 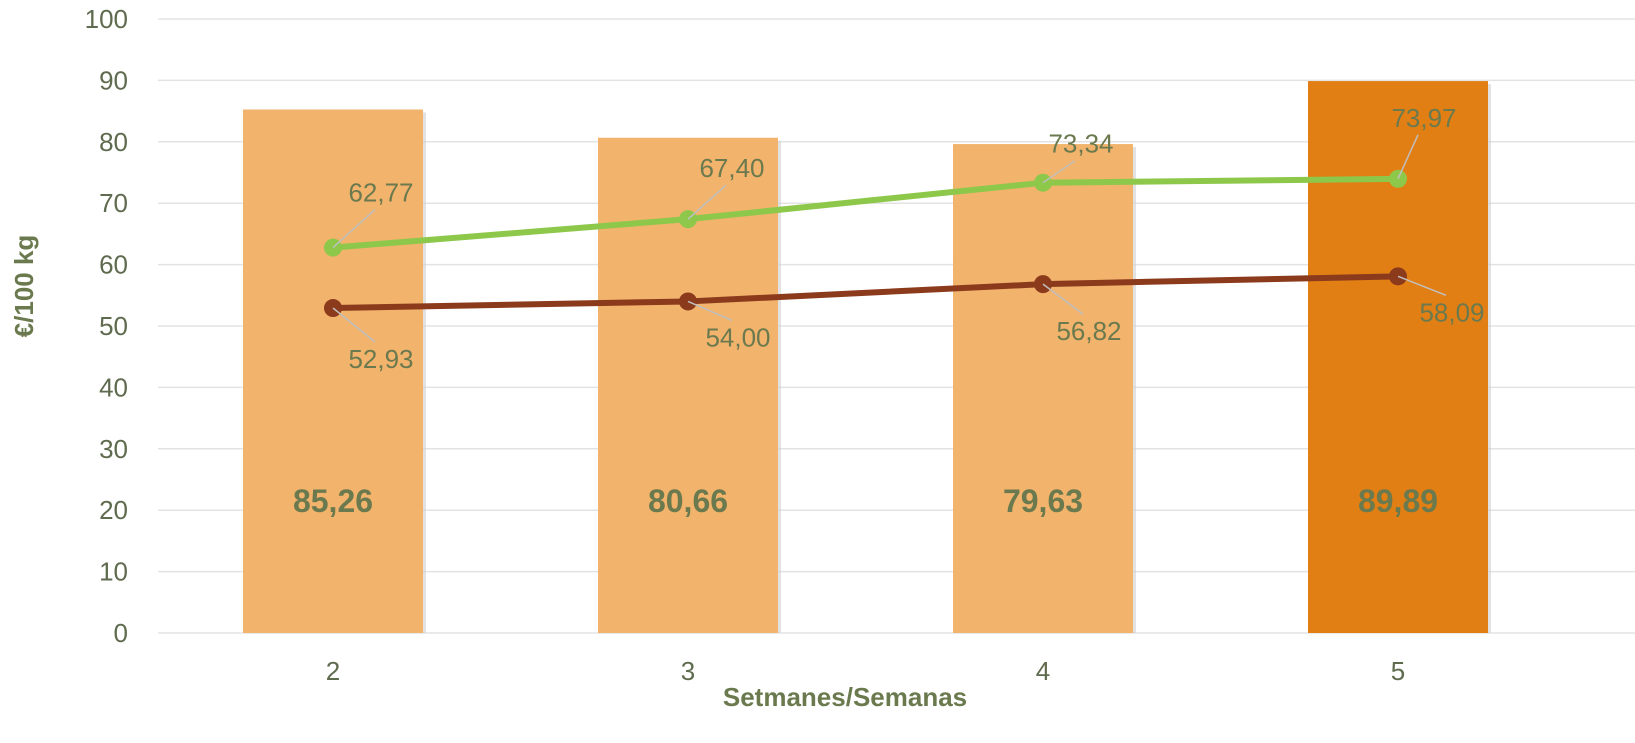 I want to click on y-tick-label: 40, so click(x=113, y=387).